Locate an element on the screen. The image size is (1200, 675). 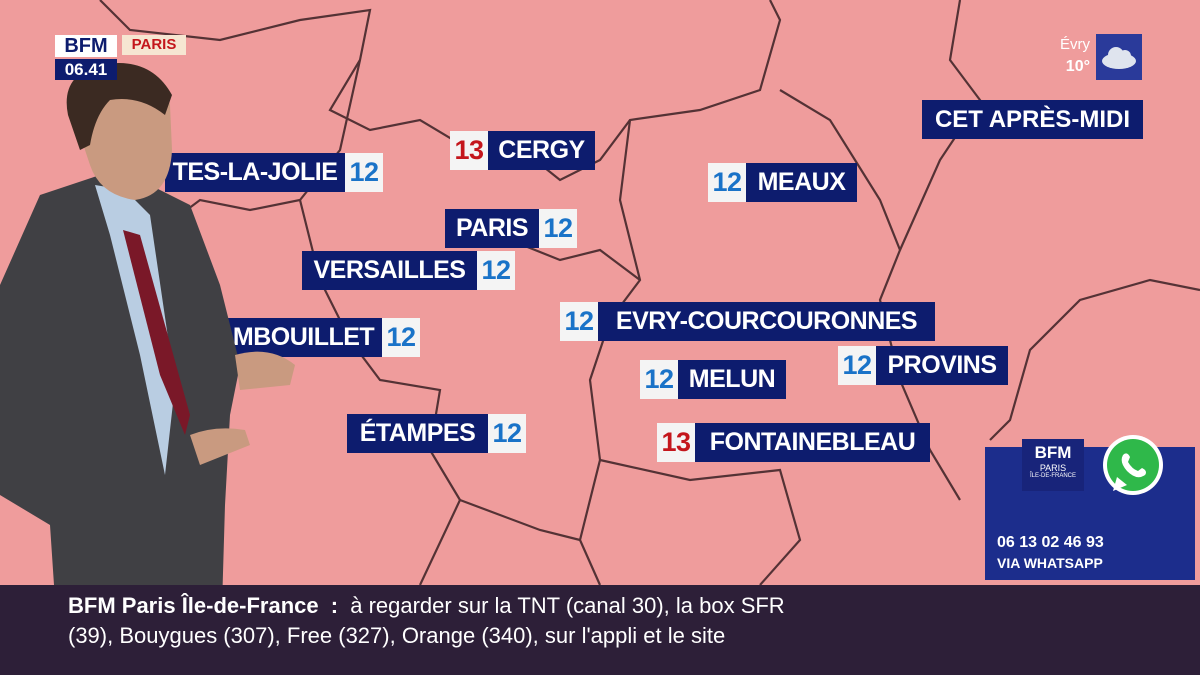
whatsapp-label: VIA WHATSAPP is located at coordinates (1050, 563).